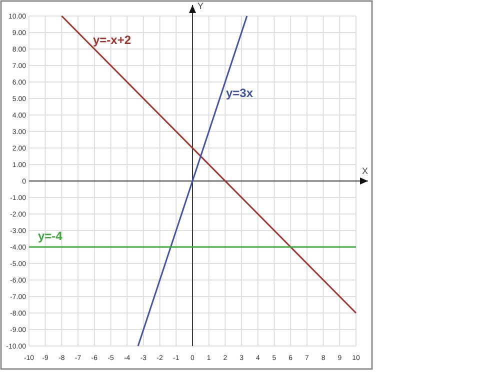  Describe the element at coordinates (200, 6) in the screenshot. I see `y-axis-title: Y` at that location.